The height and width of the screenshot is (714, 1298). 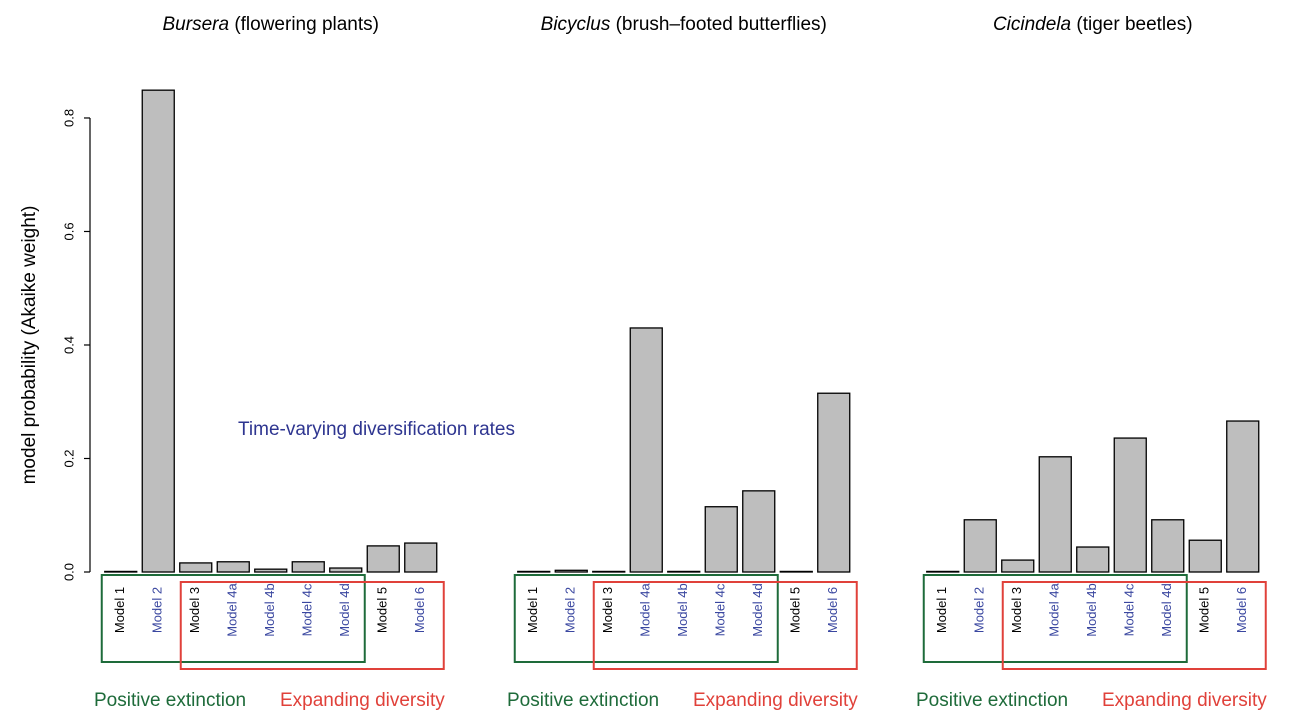 I want to click on panel-title: Bursera (flowering plants), so click(x=271, y=24).